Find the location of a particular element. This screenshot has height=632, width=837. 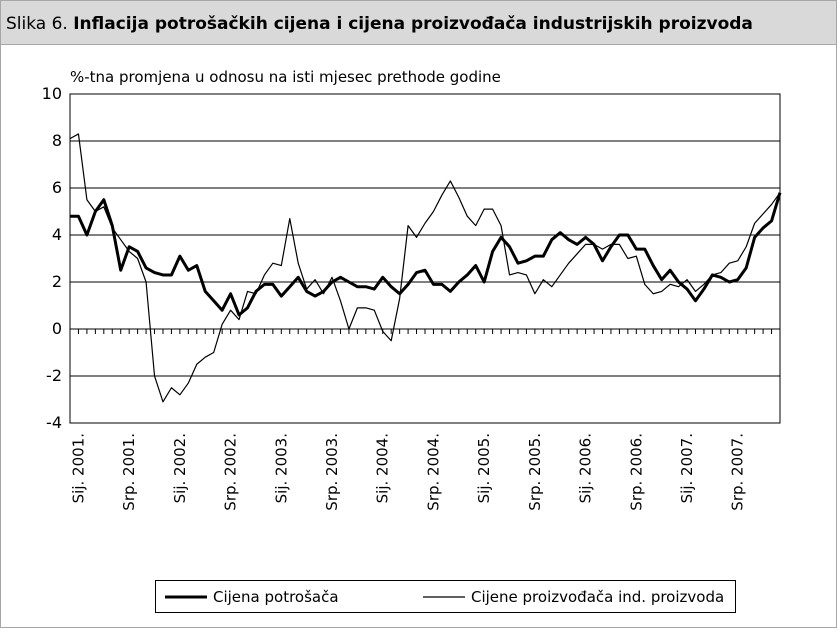

label: Slika 6. is located at coordinates (37, 24).